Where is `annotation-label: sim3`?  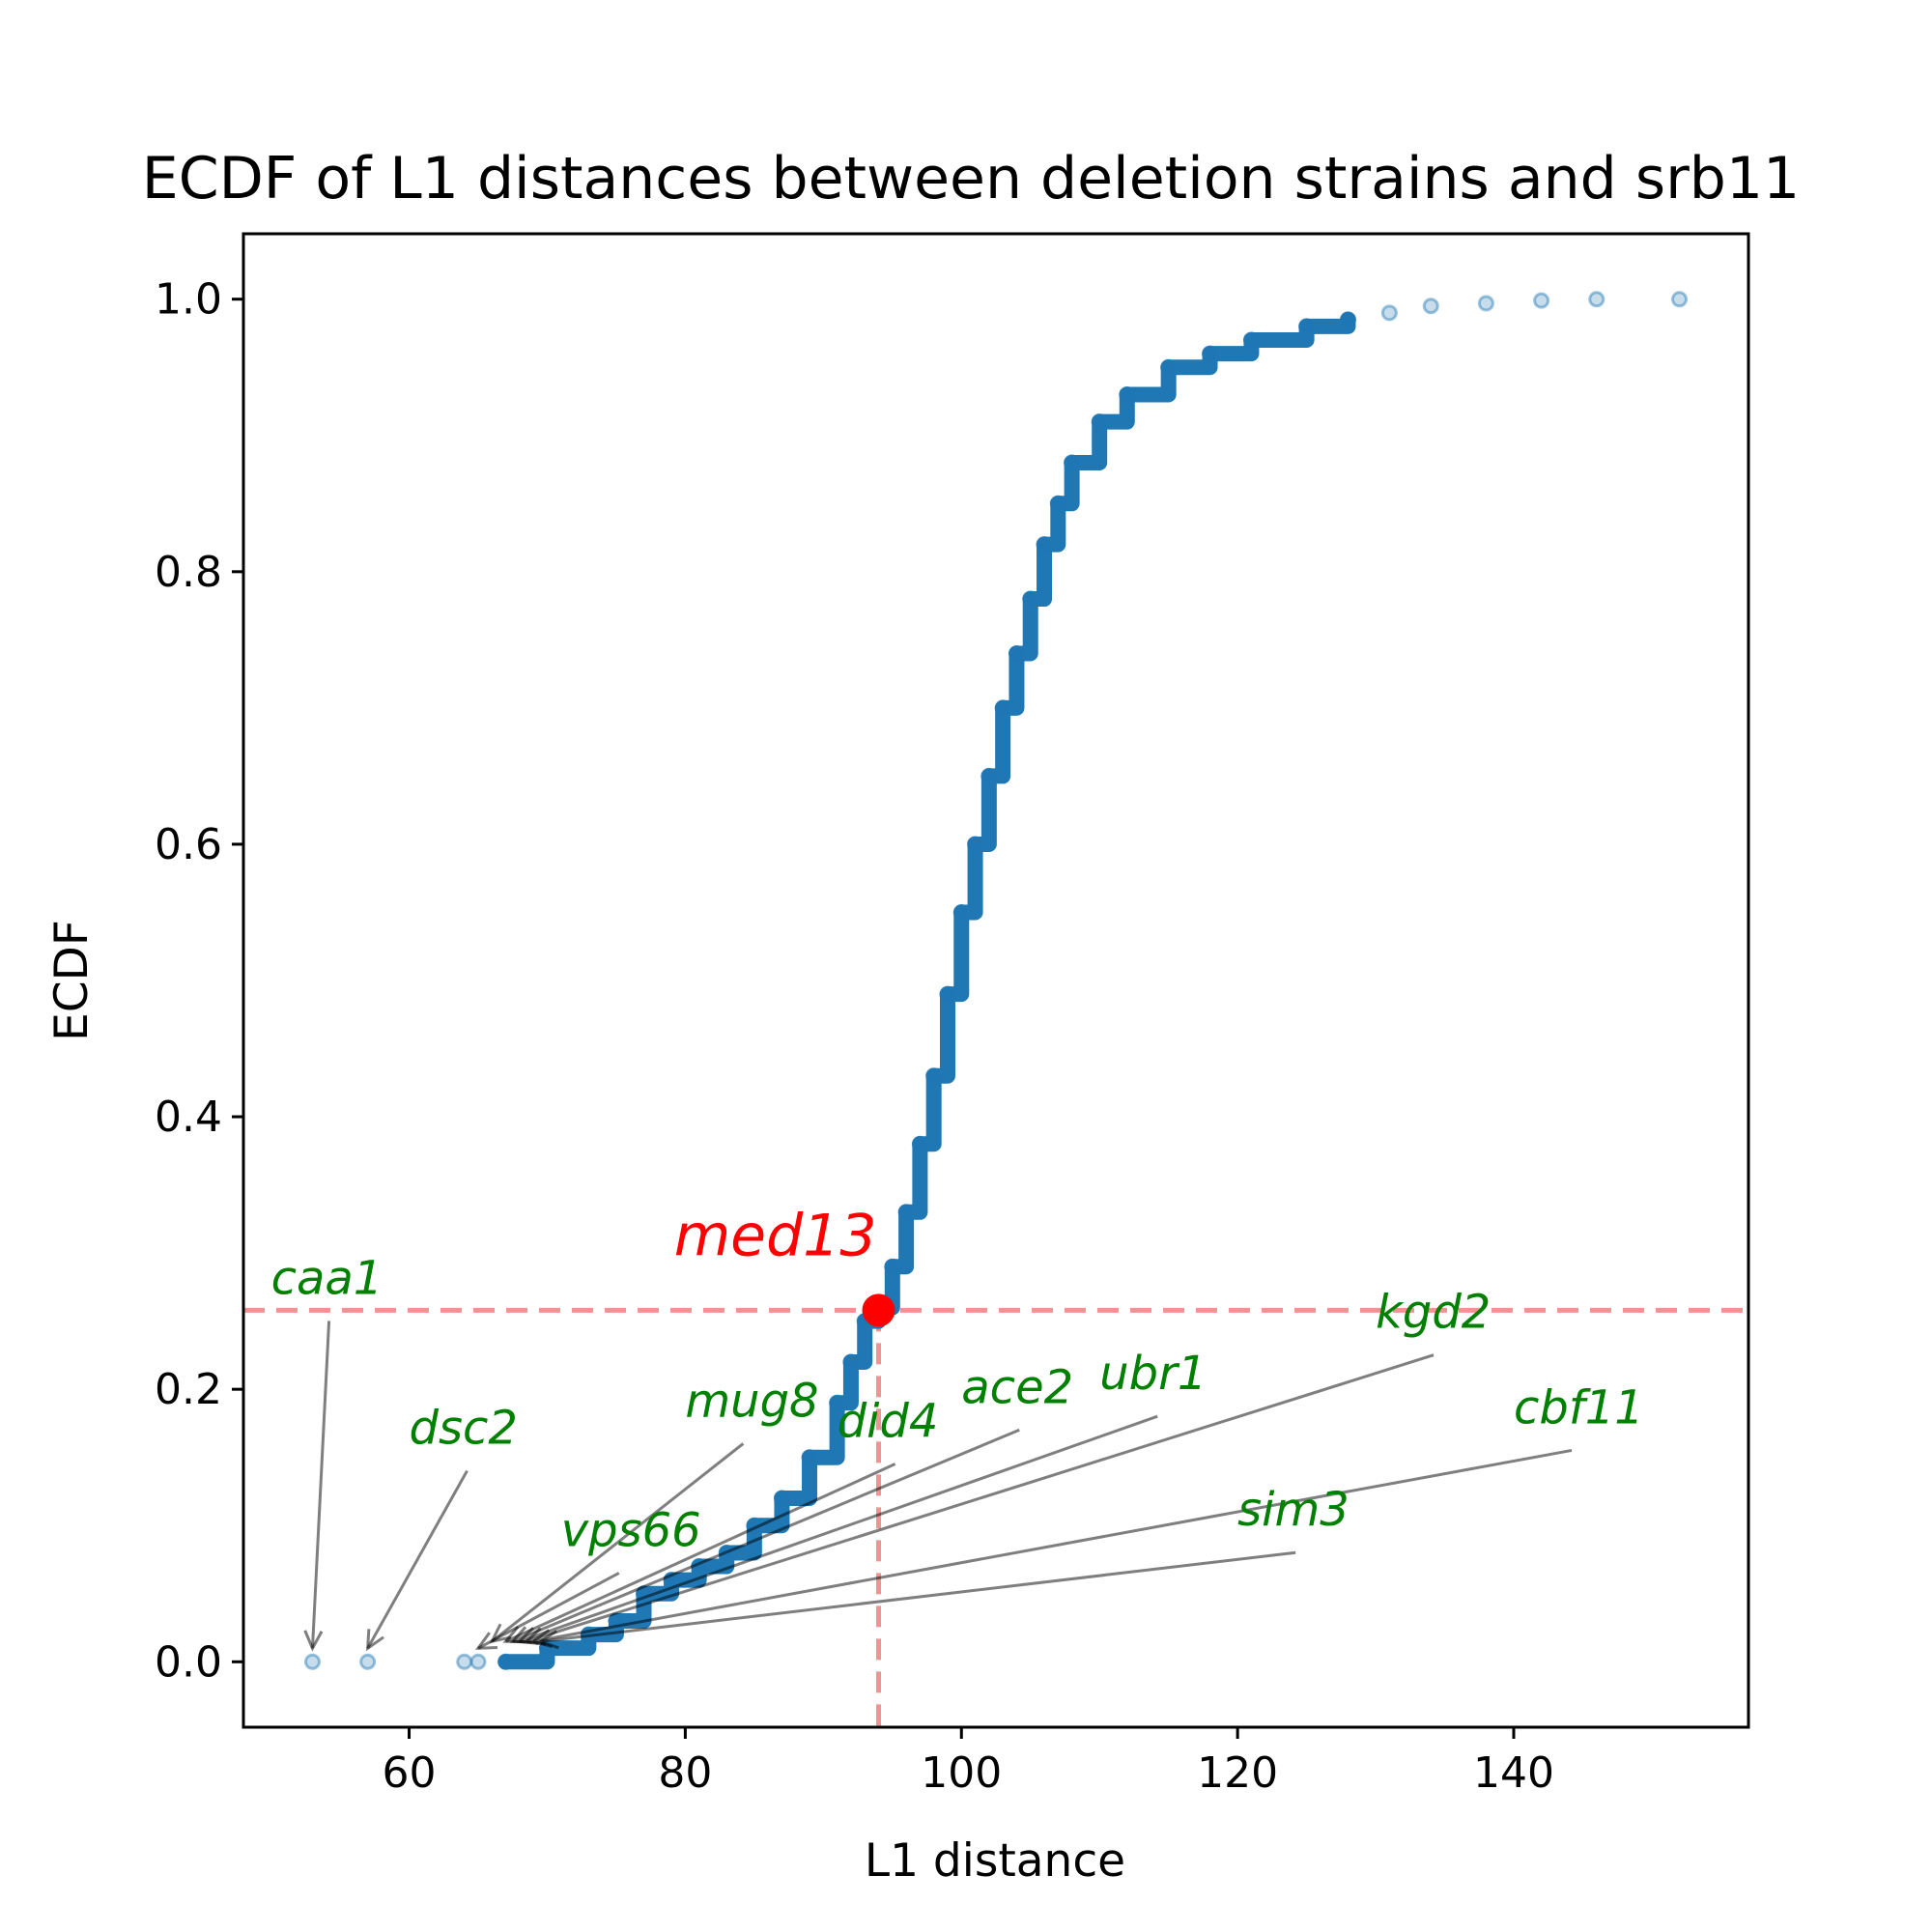
annotation-label: sim3 is located at coordinates (1293, 1510).